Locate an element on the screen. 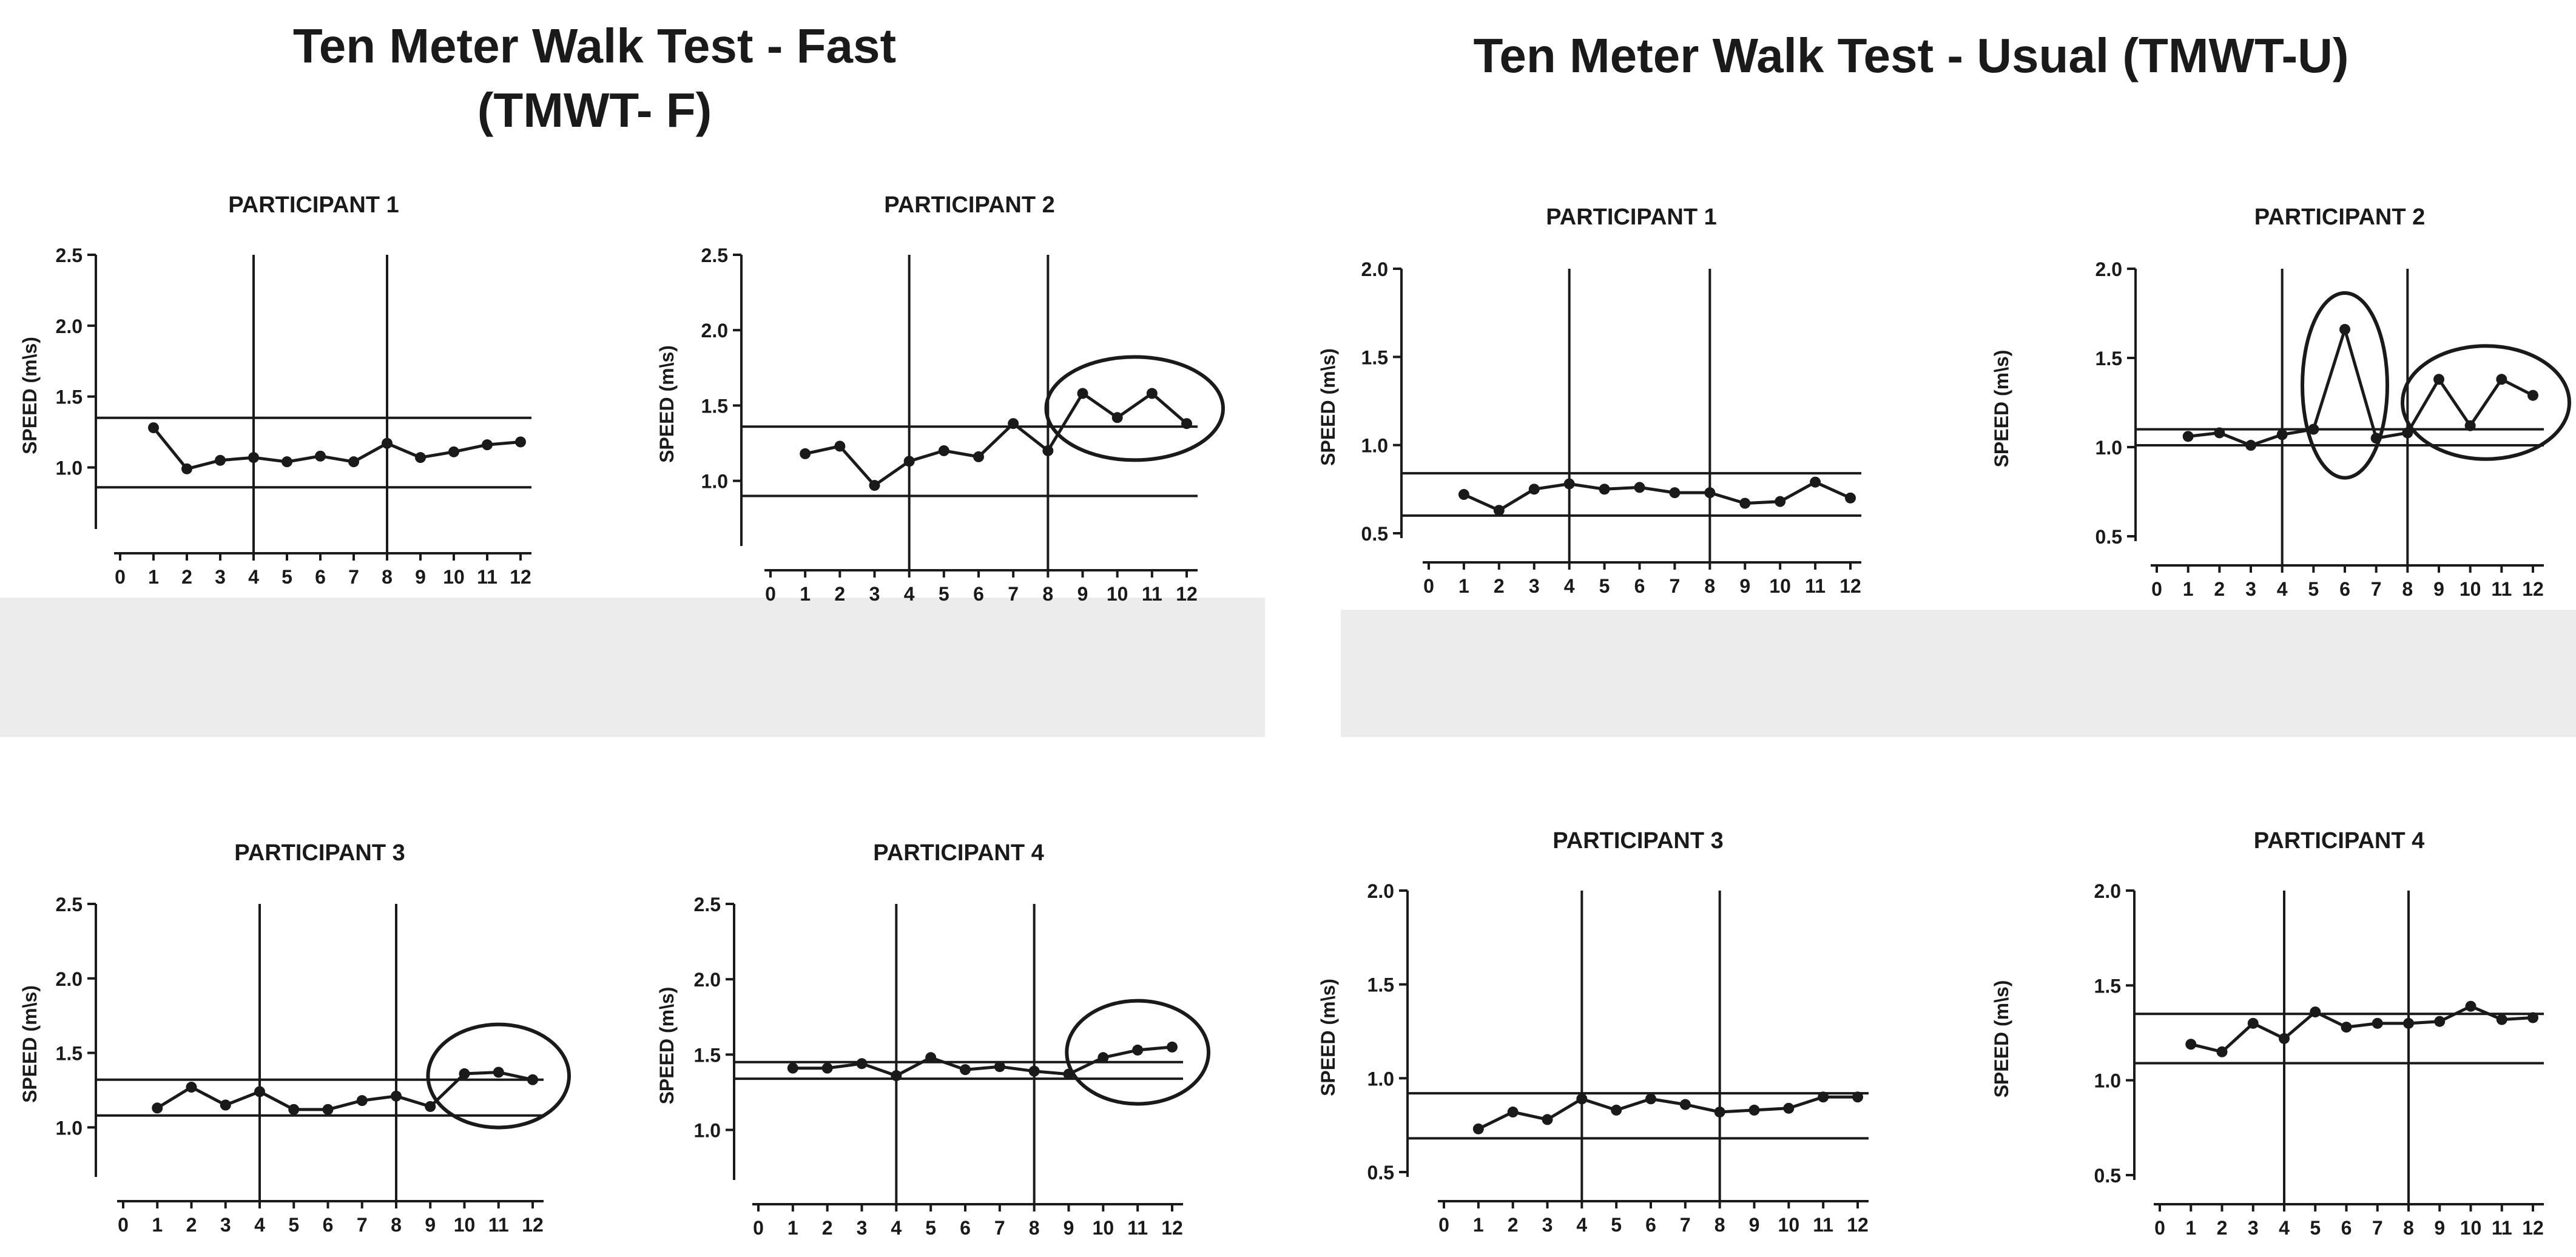 Image resolution: width=2576 pixels, height=1257 pixels. chart-title: PARTICIPANT 2 is located at coordinates (970, 205).